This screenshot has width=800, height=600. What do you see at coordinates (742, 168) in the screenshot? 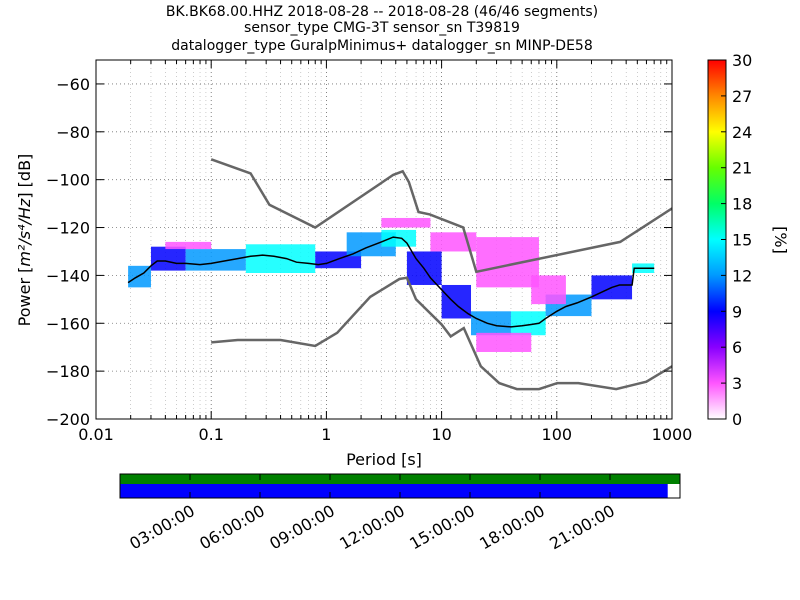
I see `colorbar-tick-label: 21` at bounding box center [742, 168].